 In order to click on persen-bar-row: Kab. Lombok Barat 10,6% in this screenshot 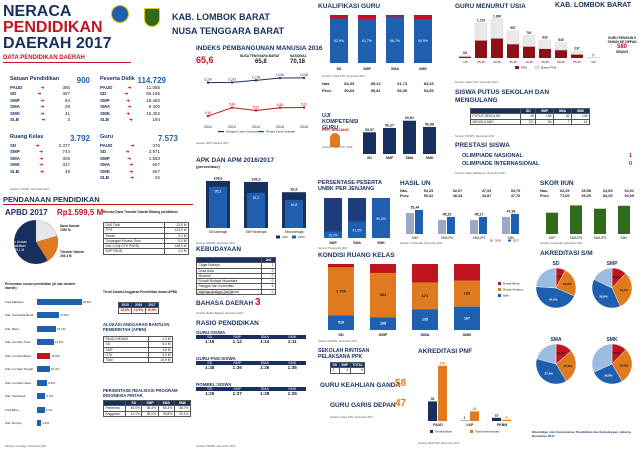, I will do `click(50, 356)`.